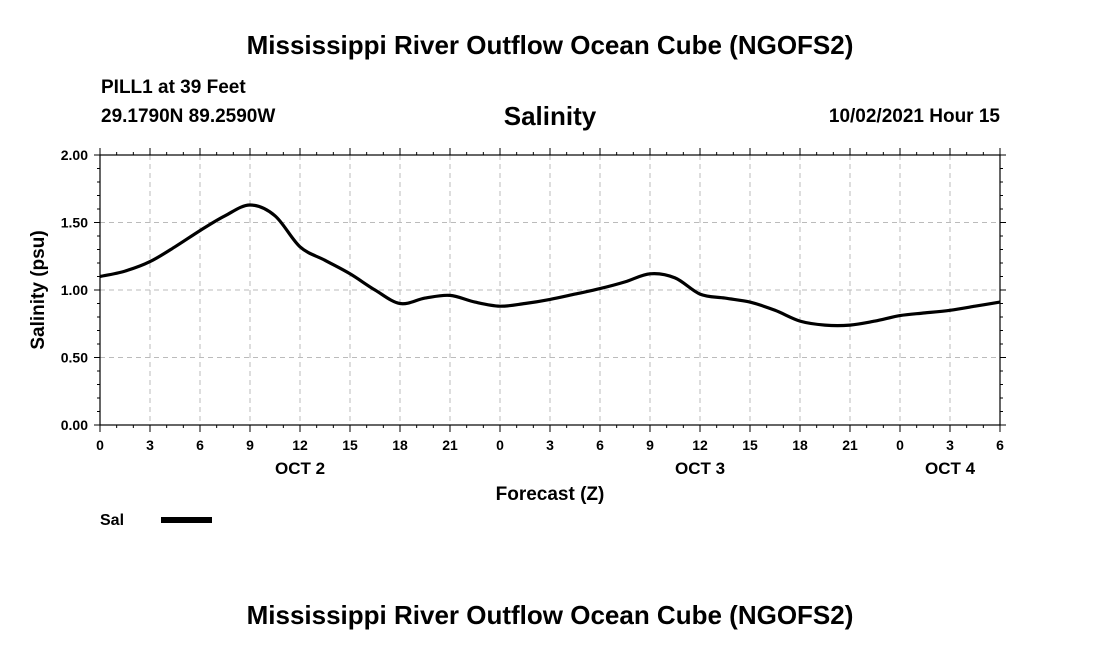  Describe the element at coordinates (173, 87) in the screenshot. I see `station-label: PILL1 at 39 Feet` at that location.